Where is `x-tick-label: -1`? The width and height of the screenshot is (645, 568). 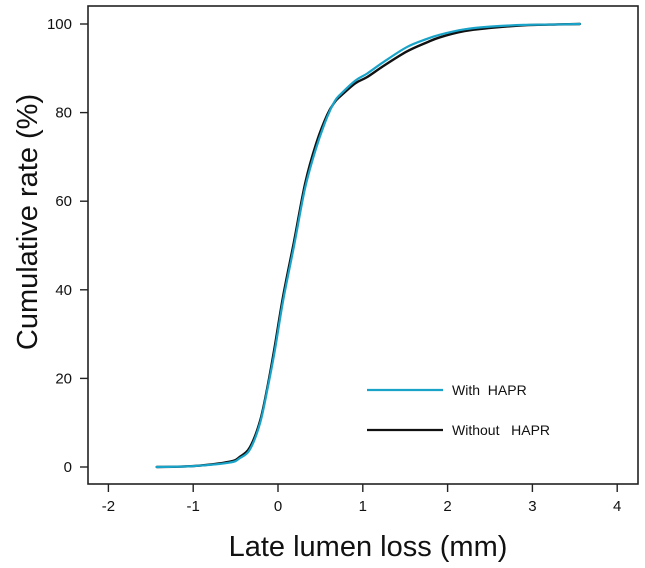 x-tick-label: -1 is located at coordinates (193, 506).